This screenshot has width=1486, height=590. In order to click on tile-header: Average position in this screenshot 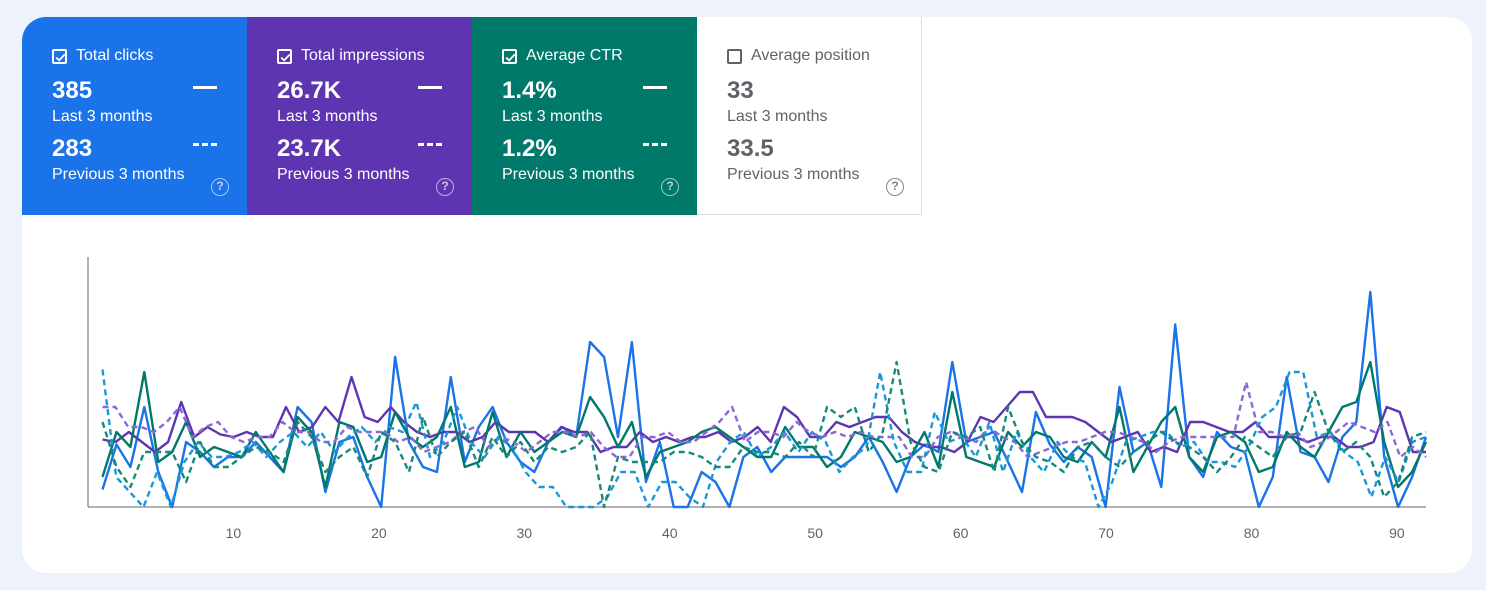, I will do `click(798, 56)`.